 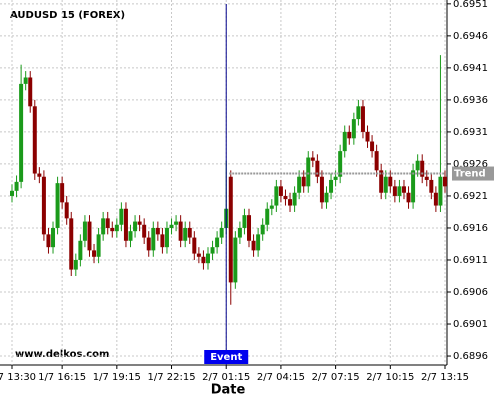 What do you see at coordinates (470, 292) in the screenshot?
I see `y-tick-label: 0.6906` at bounding box center [470, 292].